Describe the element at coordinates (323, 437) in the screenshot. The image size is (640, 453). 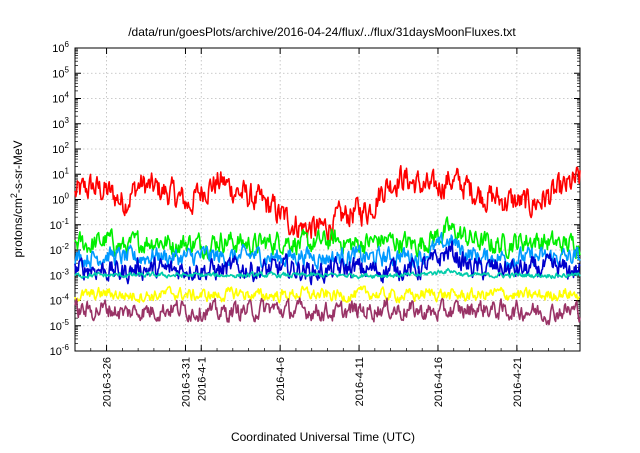
I see `x-axis-label: Coordinated Universal Time (UTC)` at that location.